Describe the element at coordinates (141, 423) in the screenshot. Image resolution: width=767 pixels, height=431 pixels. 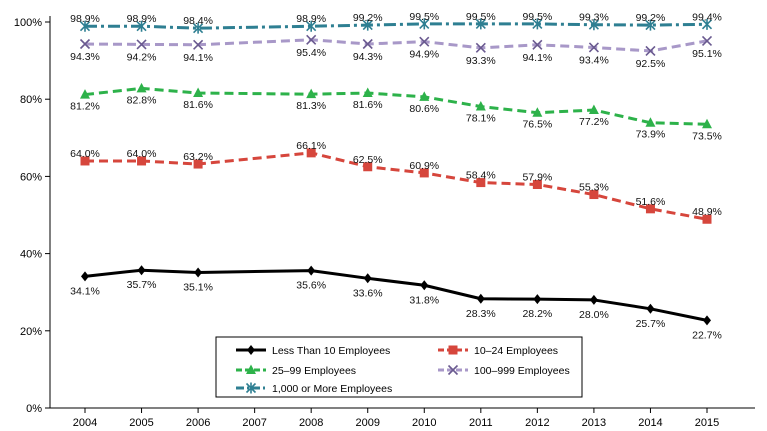
I see `x-tick-label: 2005` at that location.